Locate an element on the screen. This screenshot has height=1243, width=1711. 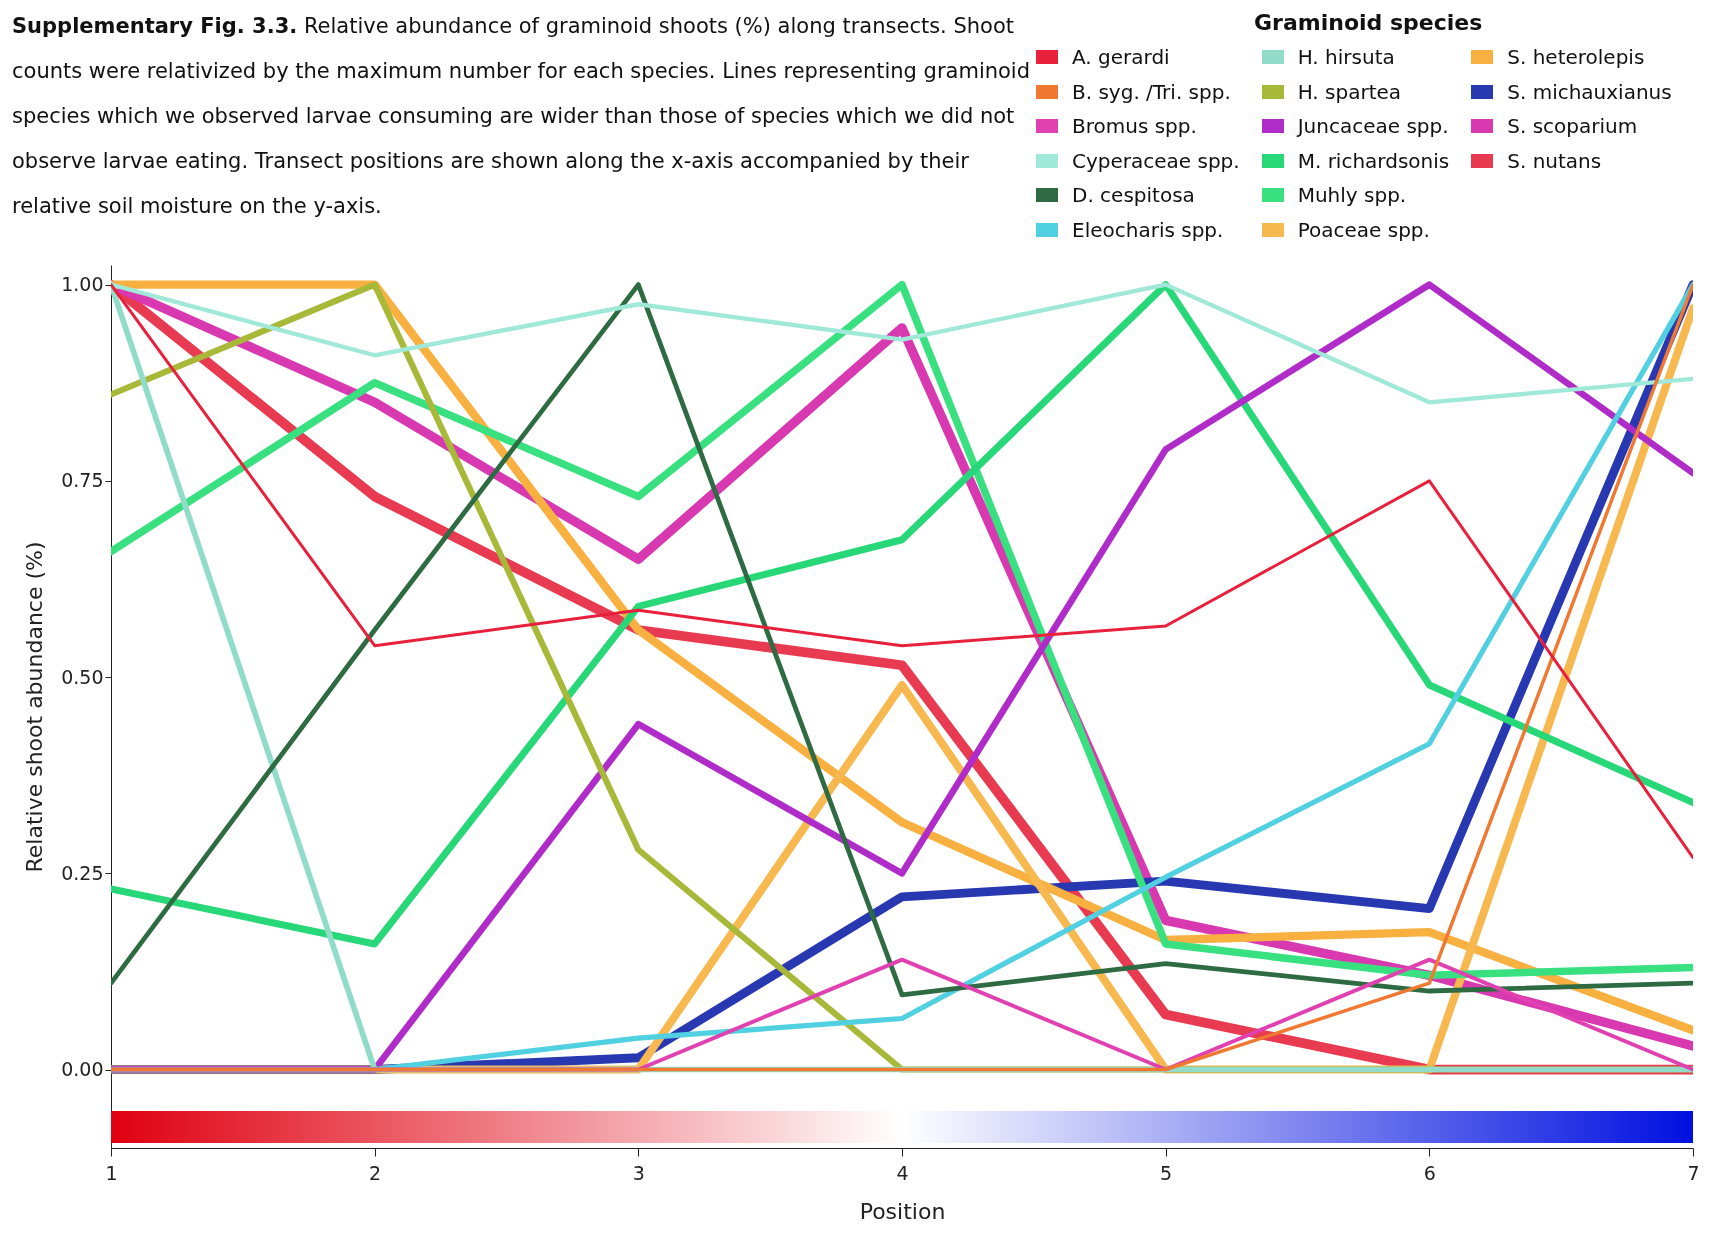
legend-label: H. spartea is located at coordinates (1349, 92).